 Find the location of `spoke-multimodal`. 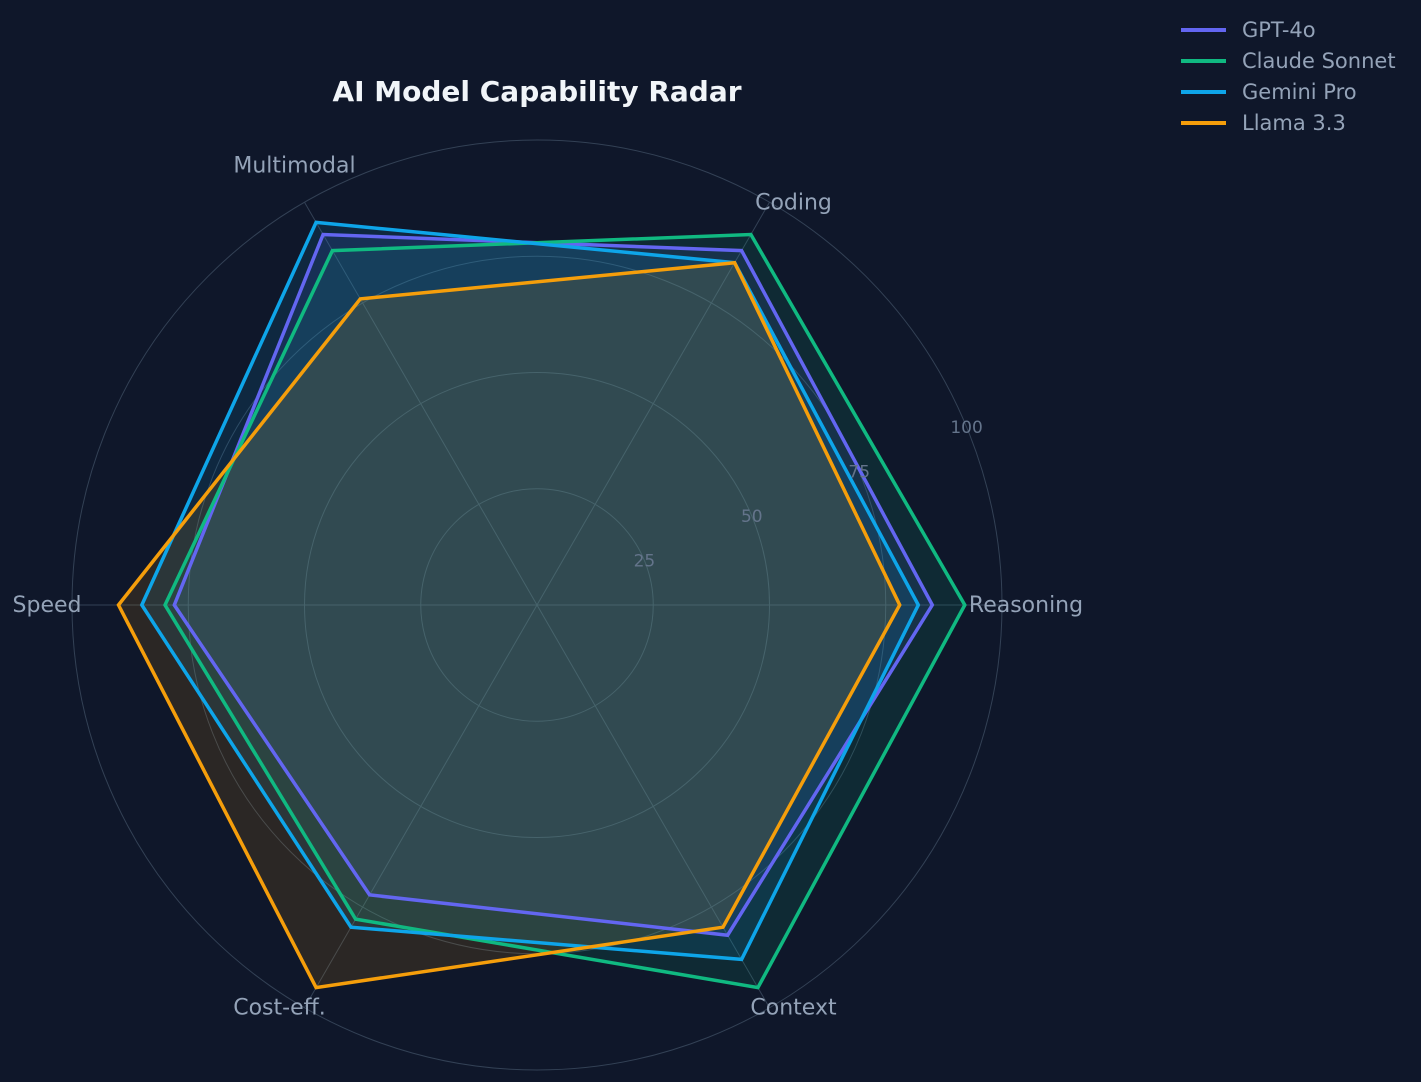

spoke-multimodal is located at coordinates (421, 404).